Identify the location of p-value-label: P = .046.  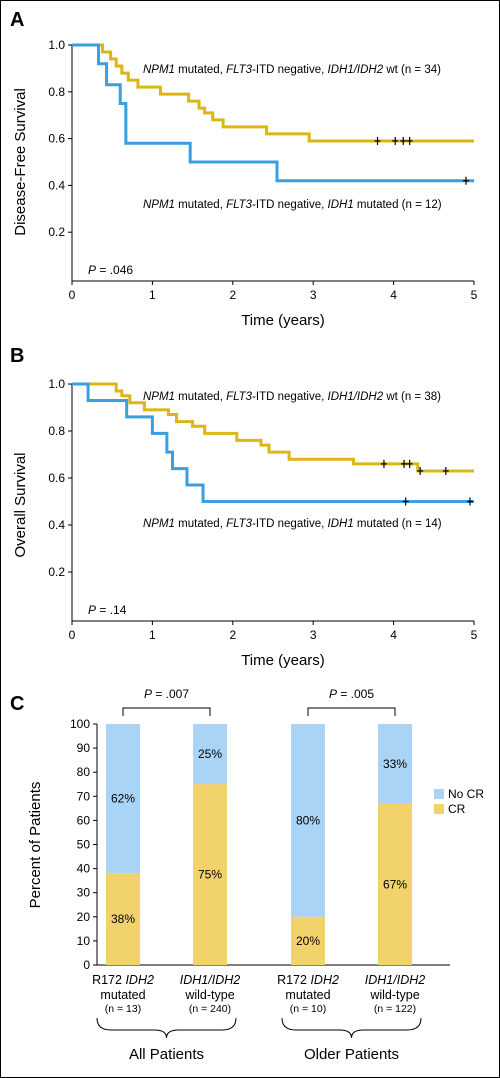
(110, 270).